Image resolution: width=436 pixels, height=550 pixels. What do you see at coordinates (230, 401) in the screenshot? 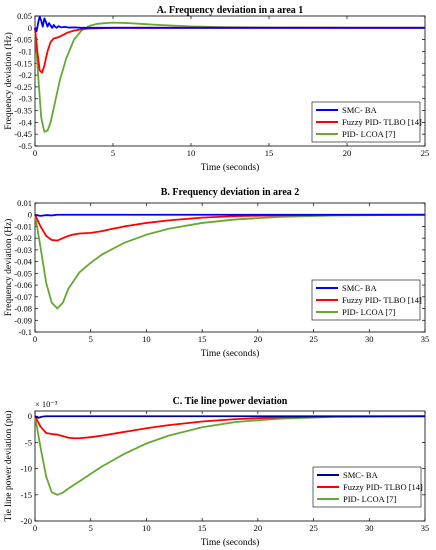
I see `chart-title: C. Tie line power deviation` at bounding box center [230, 401].